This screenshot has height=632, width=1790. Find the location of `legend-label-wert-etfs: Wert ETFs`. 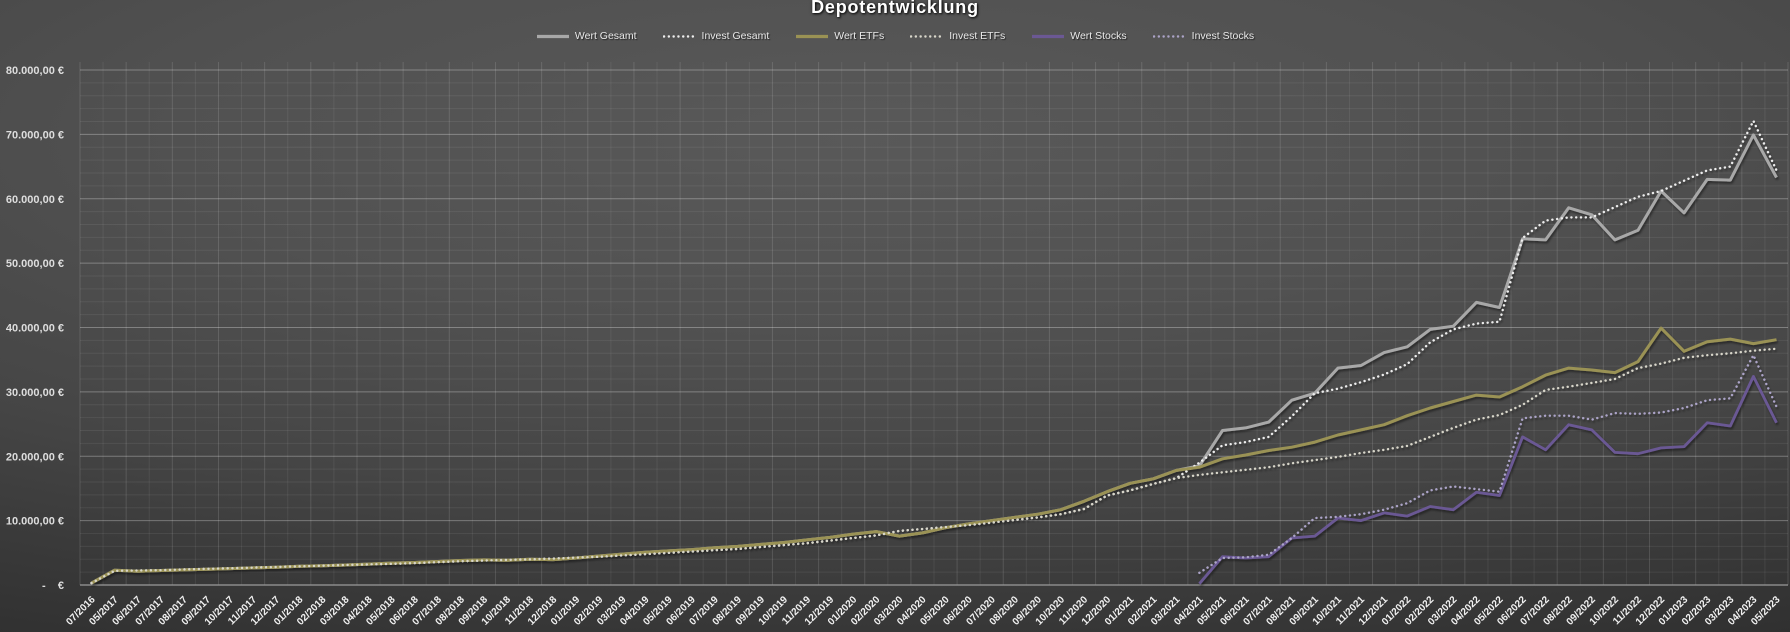

legend-label-wert-etfs: Wert ETFs is located at coordinates (859, 36).